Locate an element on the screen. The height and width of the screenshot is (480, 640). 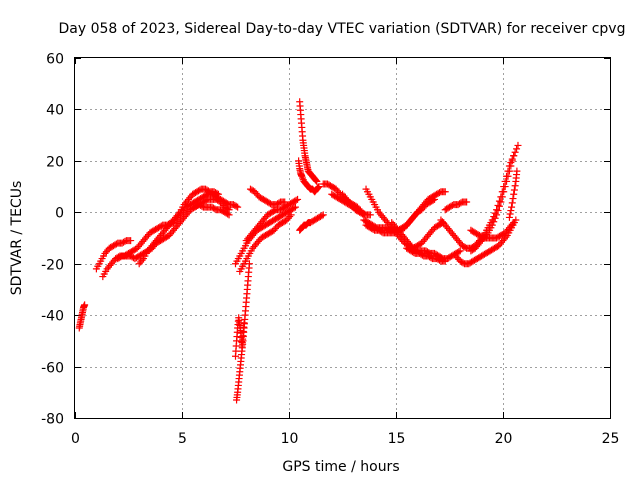
x-tick-label: 10 is located at coordinates (290, 439).